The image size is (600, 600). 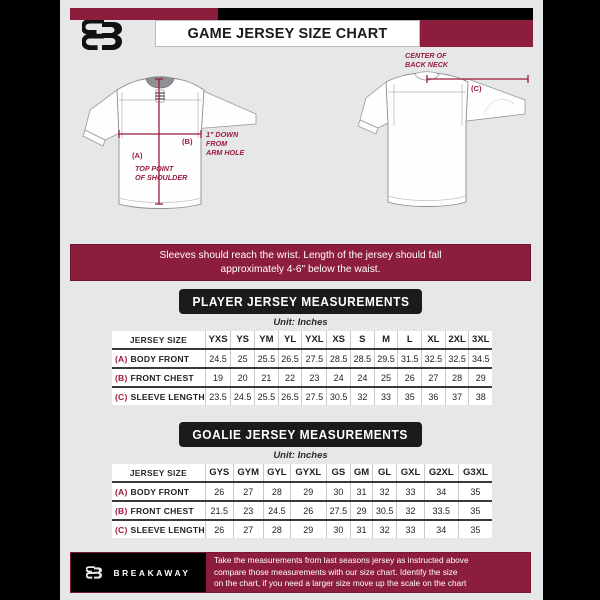 I want to click on column-header-yxl: YXL, so click(x=314, y=340).